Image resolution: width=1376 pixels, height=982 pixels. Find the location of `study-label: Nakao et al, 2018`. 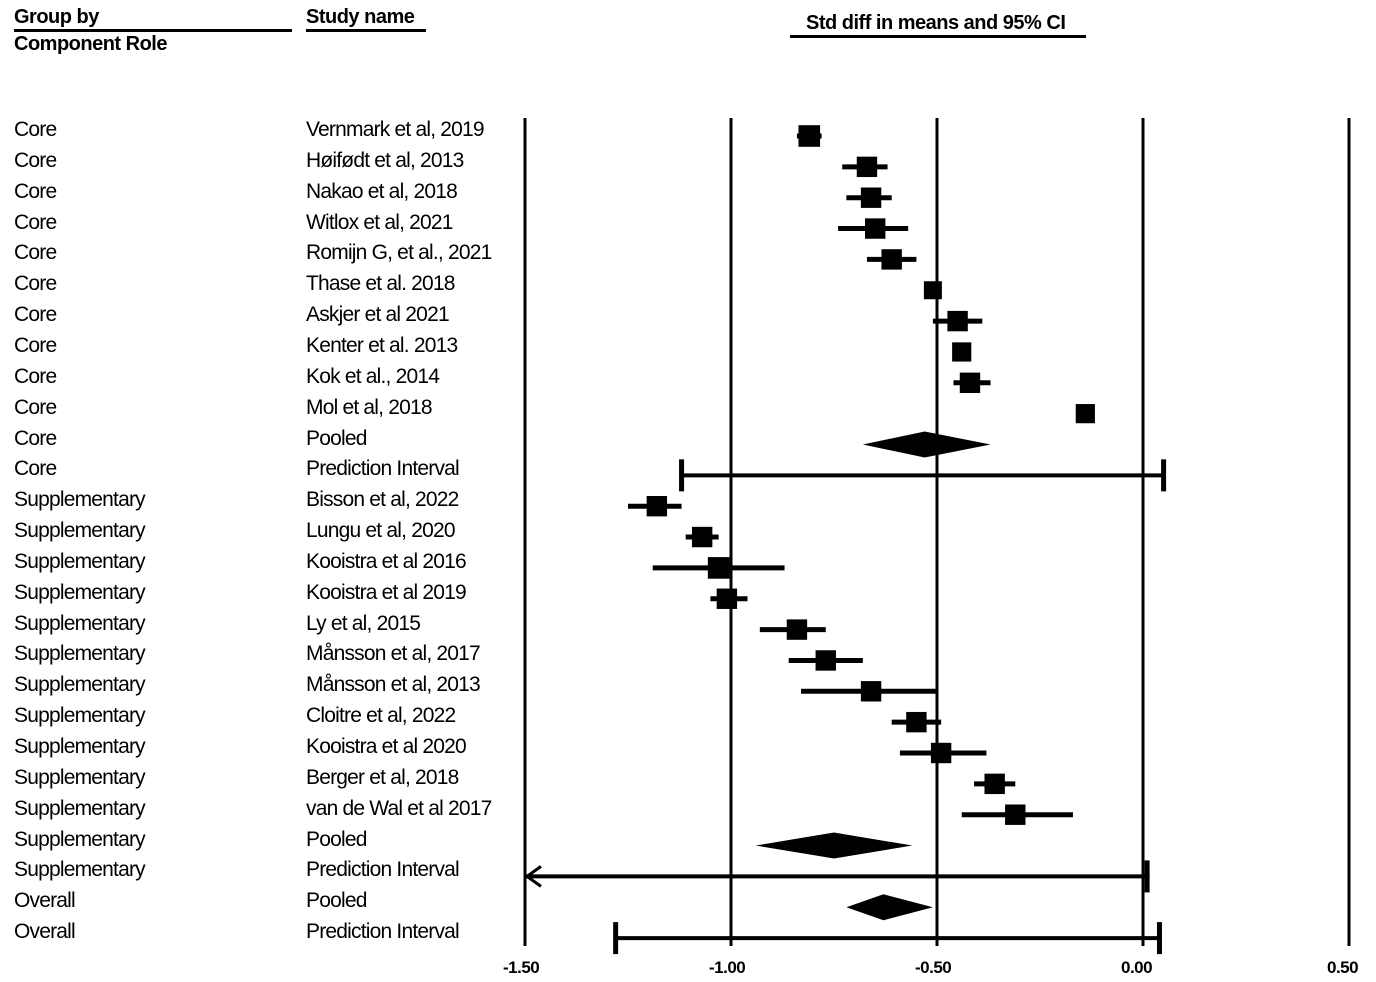

study-label: Nakao et al, 2018 is located at coordinates (382, 191).